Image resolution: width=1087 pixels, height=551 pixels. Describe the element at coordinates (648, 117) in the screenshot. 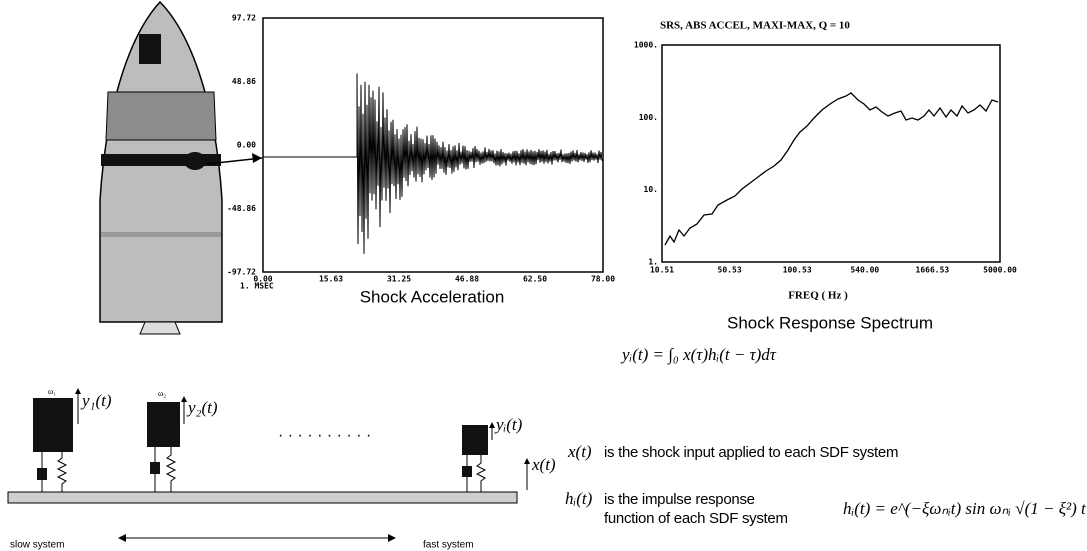

I see `y-tick-label: 100.` at that location.